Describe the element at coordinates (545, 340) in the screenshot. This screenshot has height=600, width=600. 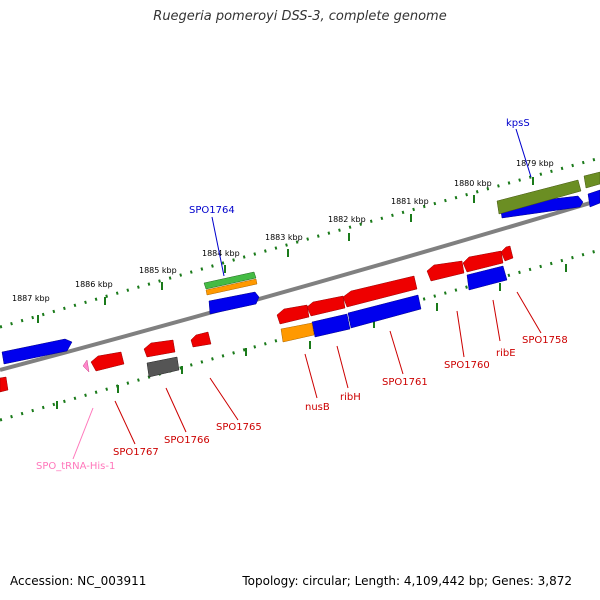
I see `gene-label-spo1758: SPO1758` at that location.